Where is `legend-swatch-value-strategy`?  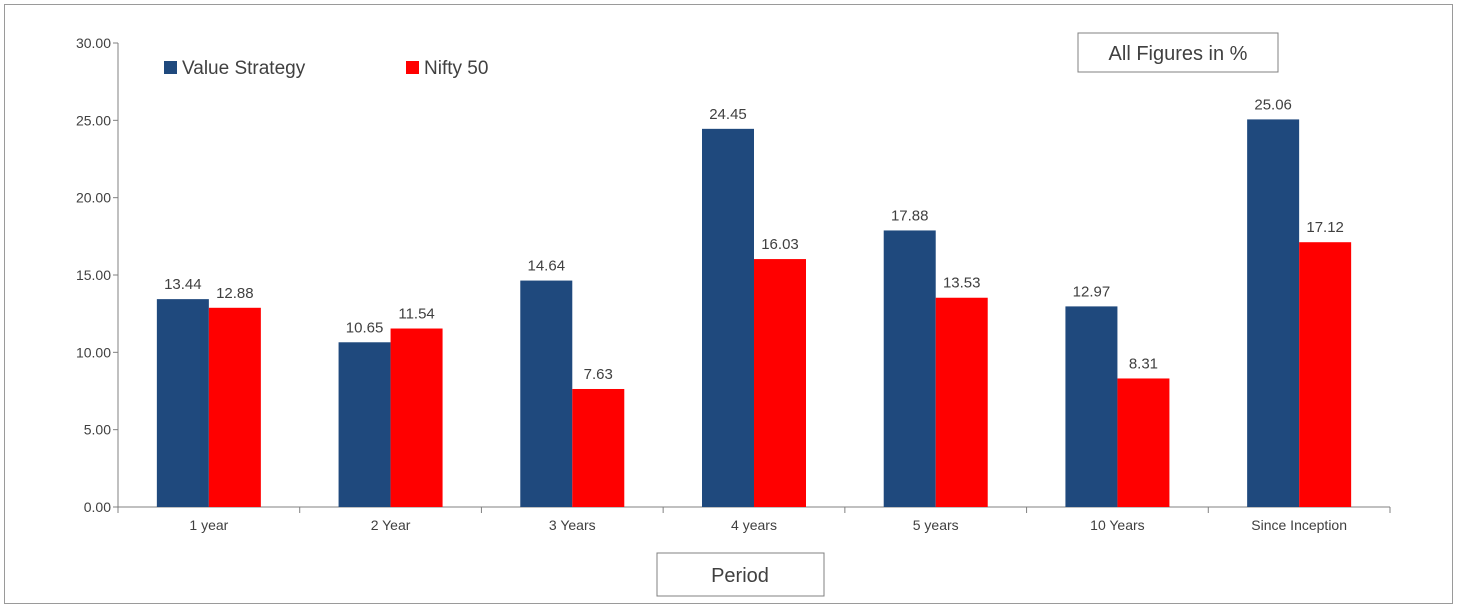 legend-swatch-value-strategy is located at coordinates (170, 67).